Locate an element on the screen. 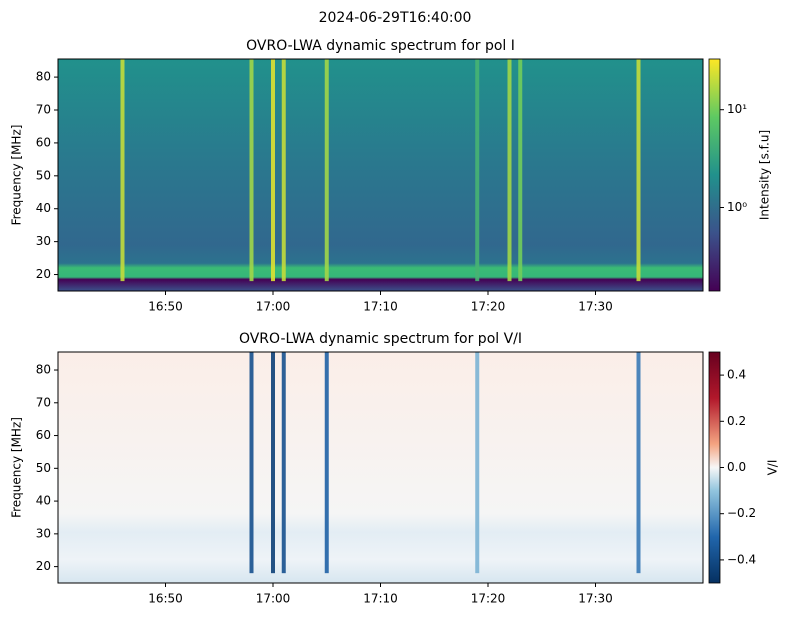 The width and height of the screenshot is (790, 617). colorbar-label: V/I is located at coordinates (773, 468).